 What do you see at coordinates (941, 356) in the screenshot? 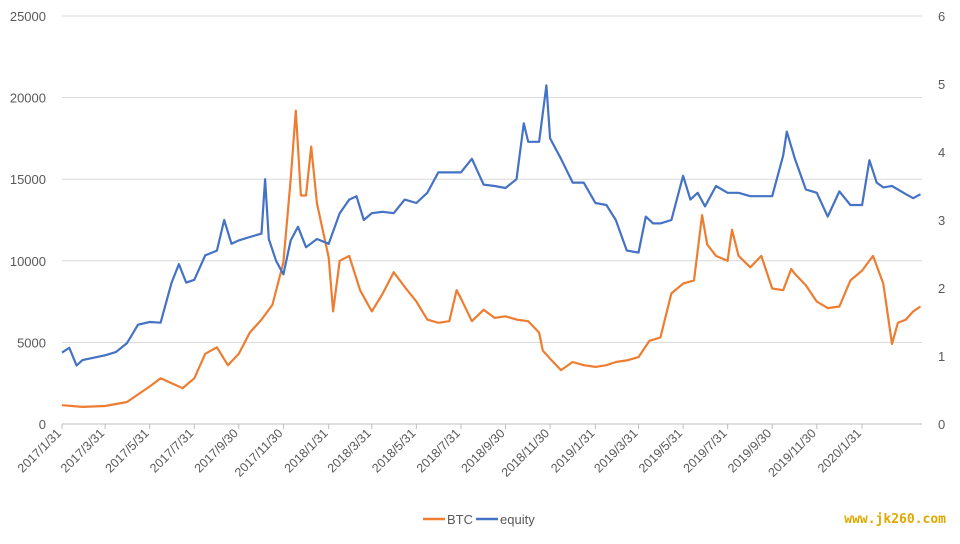
I see `y-right-tick-label: 1` at bounding box center [941, 356].